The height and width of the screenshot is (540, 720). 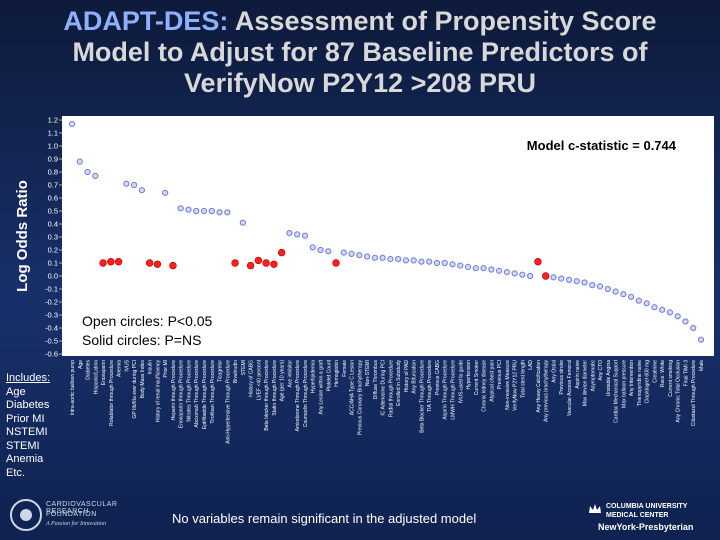 What do you see at coordinates (26, 515) in the screenshot?
I see `crf-logo-icon` at bounding box center [26, 515].